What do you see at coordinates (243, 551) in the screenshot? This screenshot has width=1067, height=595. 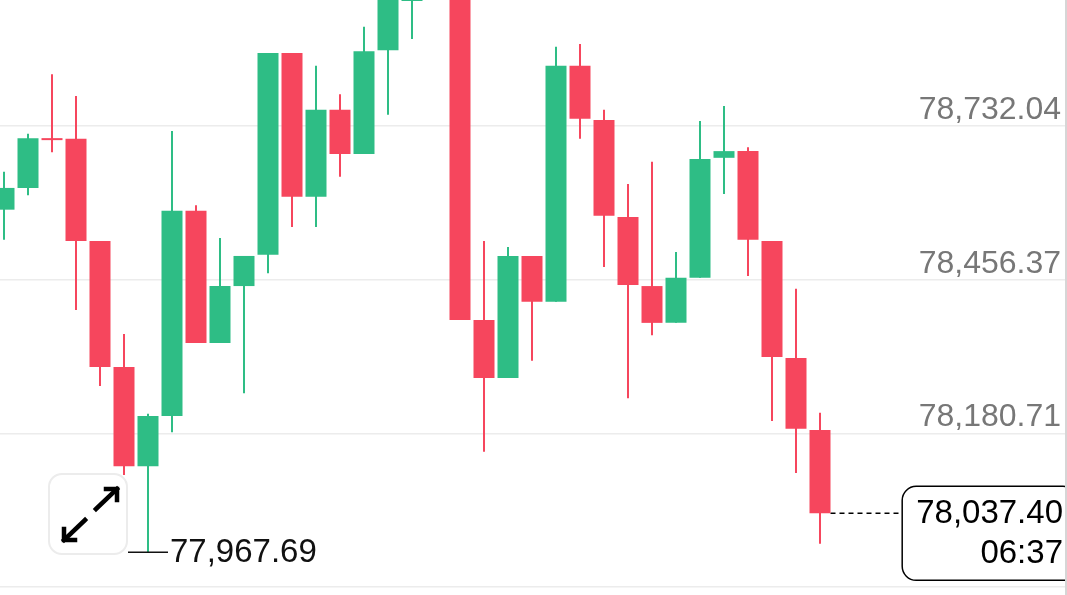 I see `annotation: 77,967.69` at bounding box center [243, 551].